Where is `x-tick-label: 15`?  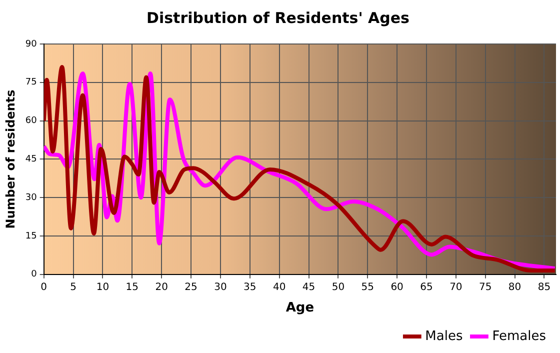
x-tick-label: 15 is located at coordinates (132, 287).